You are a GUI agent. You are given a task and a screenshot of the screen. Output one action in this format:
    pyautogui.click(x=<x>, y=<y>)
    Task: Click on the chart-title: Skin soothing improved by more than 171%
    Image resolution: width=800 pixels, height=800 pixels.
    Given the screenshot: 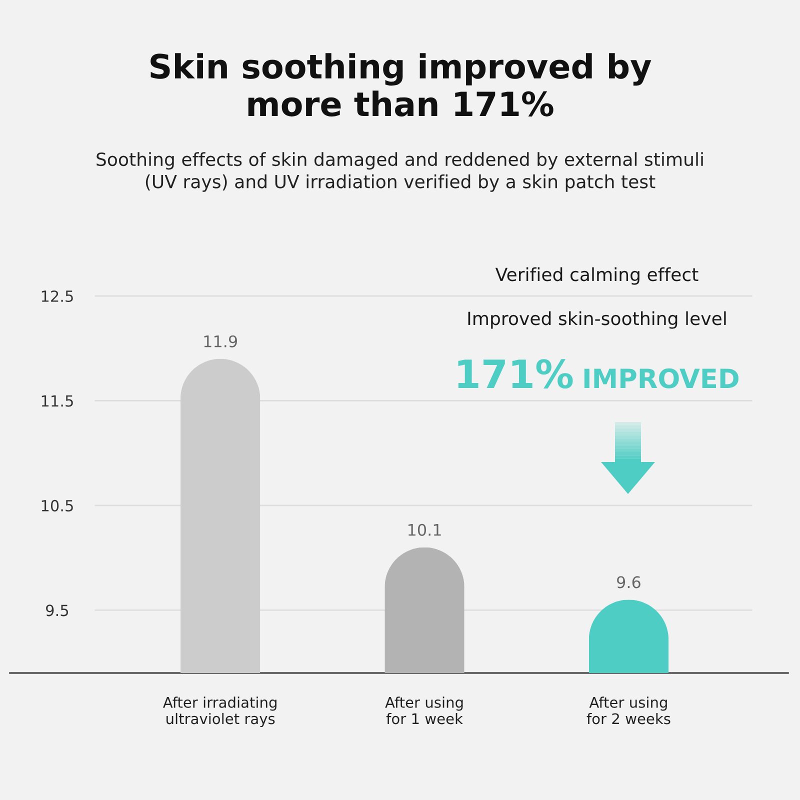 What is the action you would take?
    pyautogui.click(x=401, y=84)
    